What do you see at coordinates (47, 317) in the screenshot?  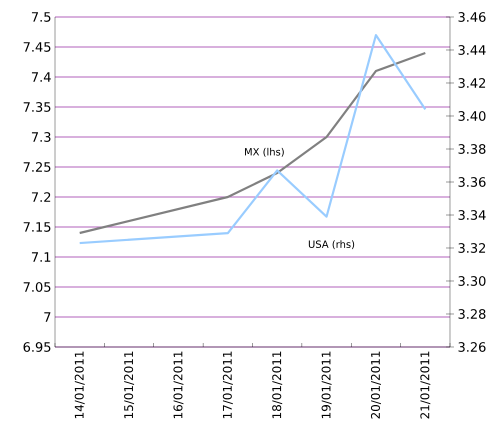 I see `y-tick-label: 7` at bounding box center [47, 317].